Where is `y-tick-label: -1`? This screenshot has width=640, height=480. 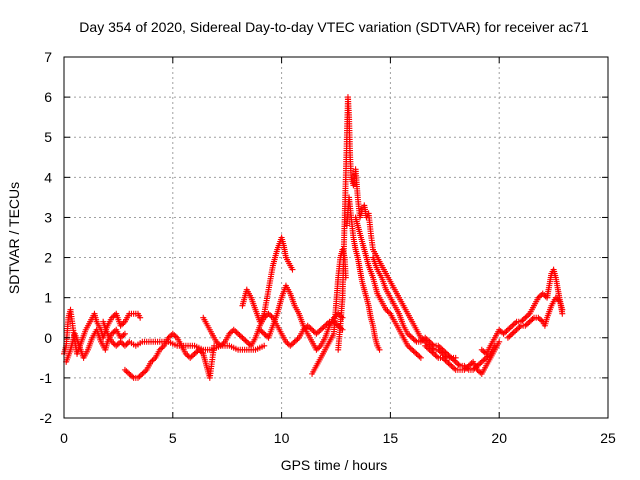 y-tick-label: -1 is located at coordinates (46, 378).